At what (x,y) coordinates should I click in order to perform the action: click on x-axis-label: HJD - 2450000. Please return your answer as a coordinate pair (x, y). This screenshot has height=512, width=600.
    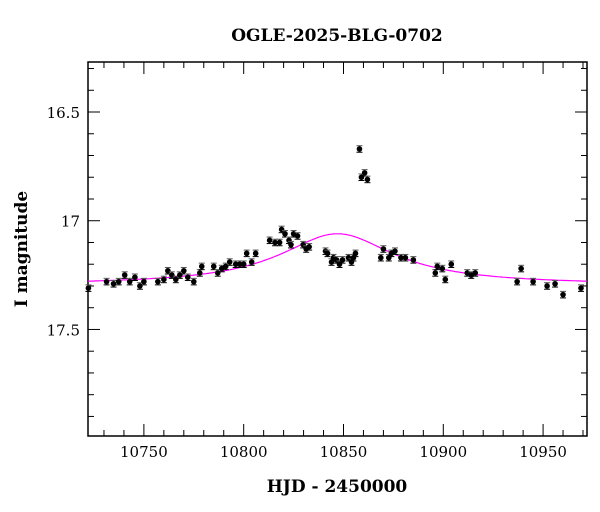
    Looking at the image, I should click on (337, 487).